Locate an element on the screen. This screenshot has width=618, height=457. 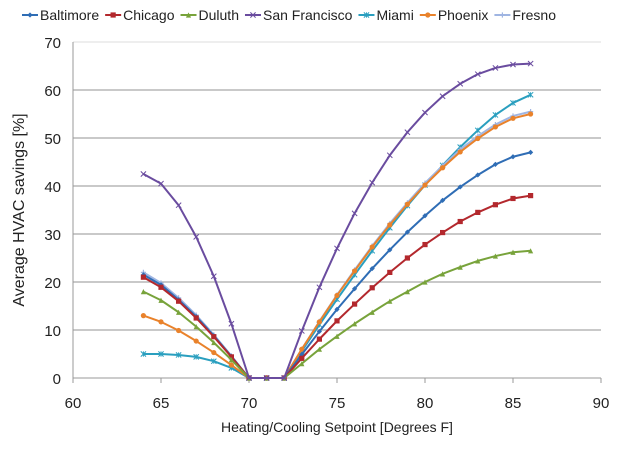
legend-label: Baltimore is located at coordinates (69, 15).